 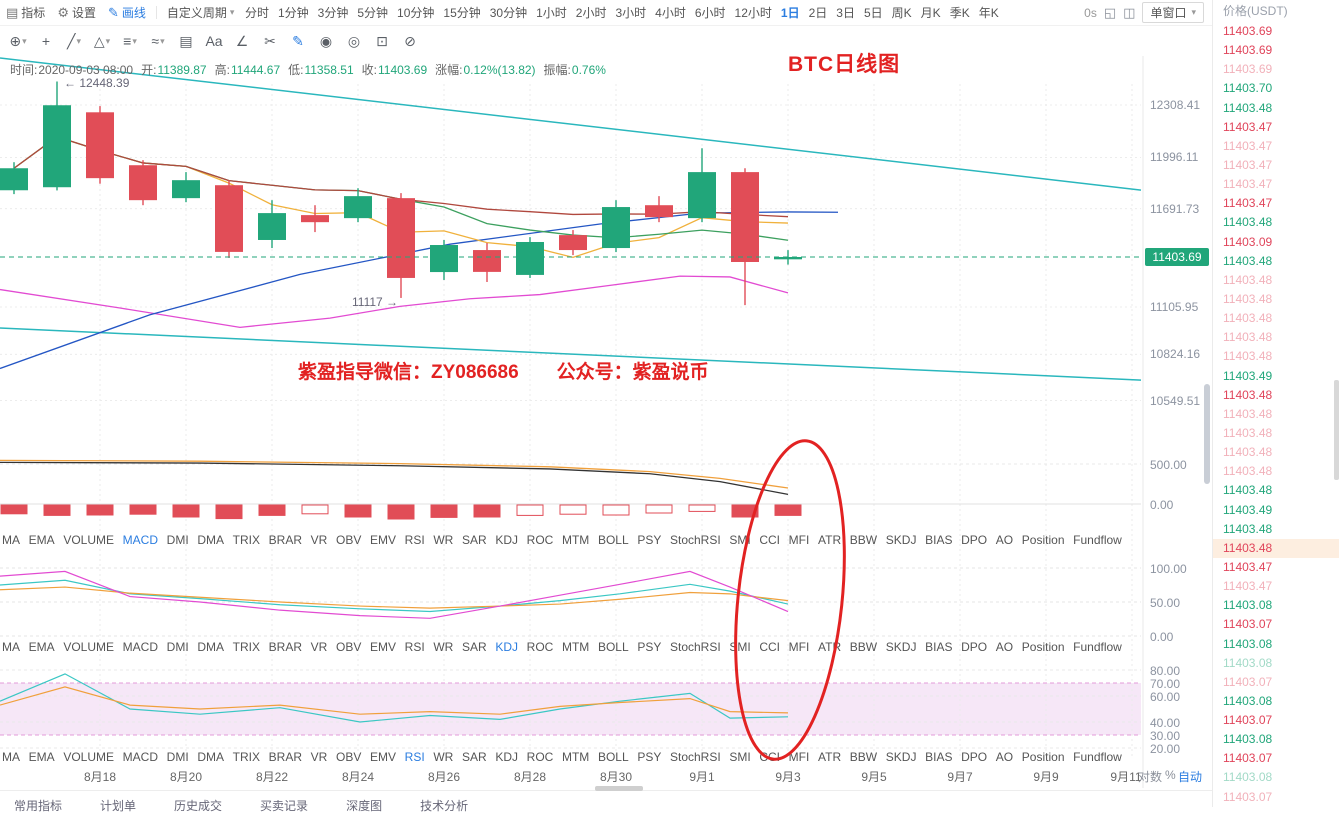 What do you see at coordinates (373, 13) in the screenshot?
I see `timeframe-5分钟: 5分钟` at bounding box center [373, 13].